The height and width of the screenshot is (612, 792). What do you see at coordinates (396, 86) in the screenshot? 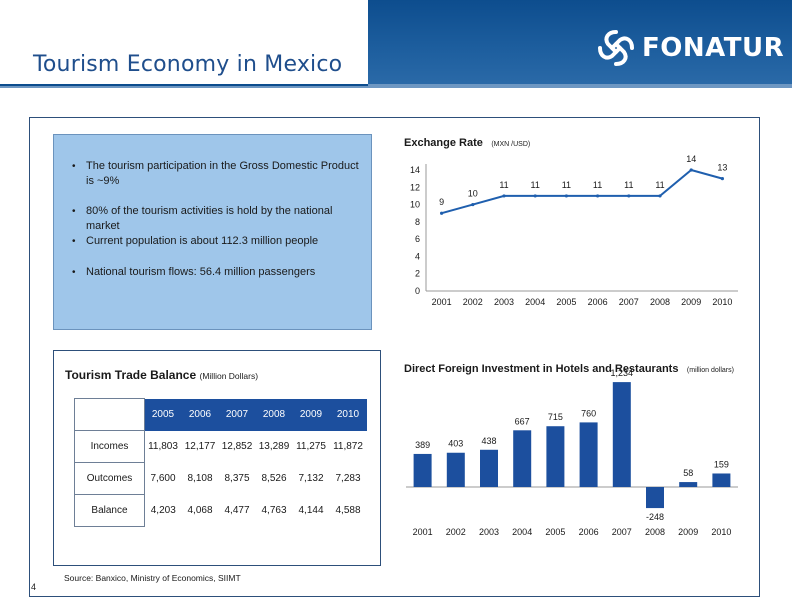
I see `header-divider` at bounding box center [396, 86].